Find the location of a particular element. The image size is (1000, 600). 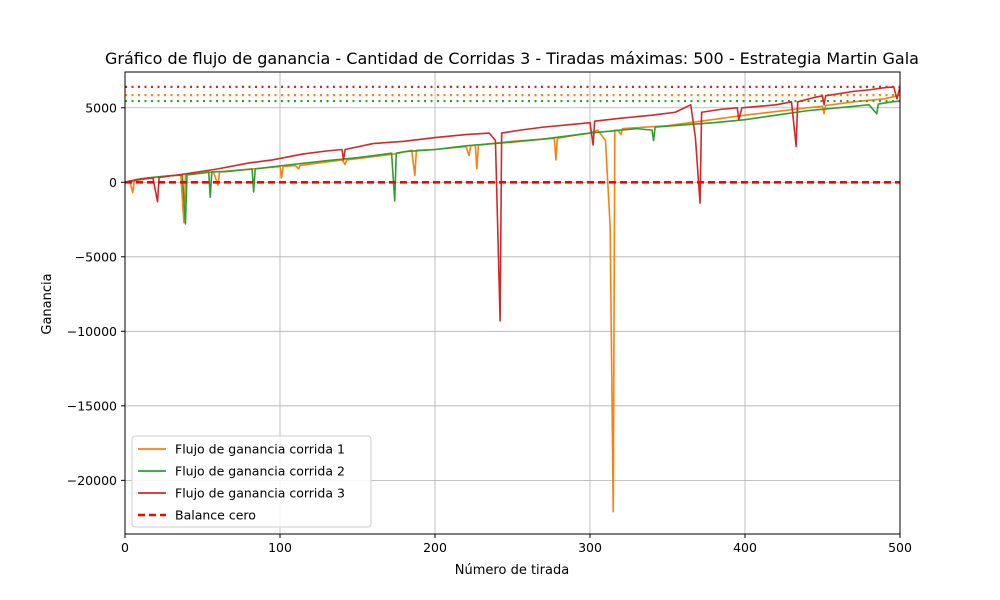

y-axis-label: Ganancia is located at coordinates (47, 303).